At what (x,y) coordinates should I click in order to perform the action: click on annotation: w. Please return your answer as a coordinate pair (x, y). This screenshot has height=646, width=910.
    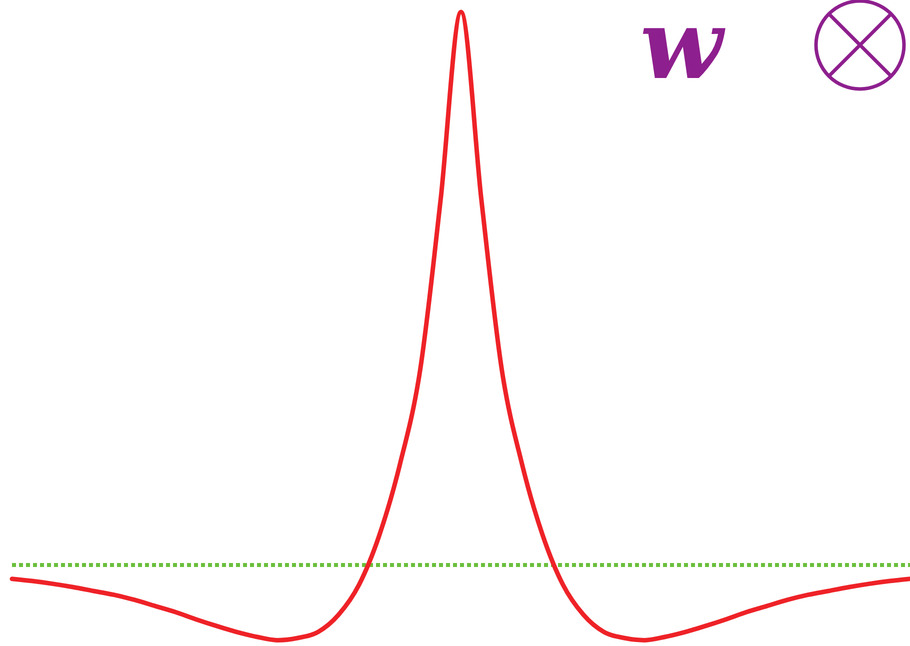
    Looking at the image, I should click on (683, 50).